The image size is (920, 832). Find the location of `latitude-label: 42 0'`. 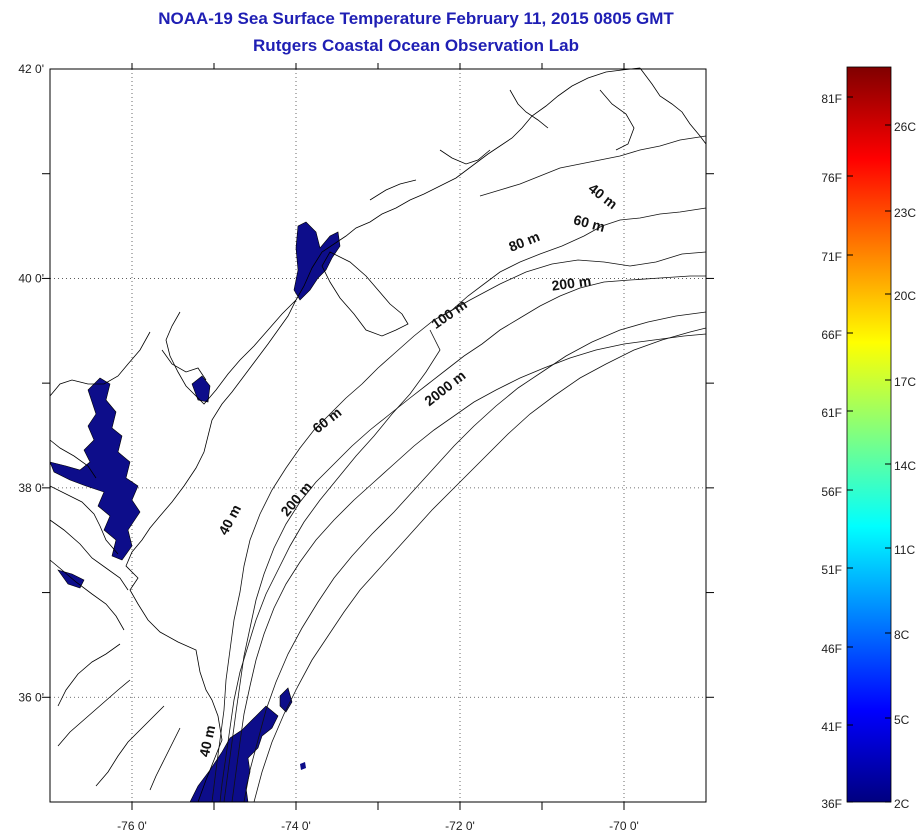

latitude-label: 42 0' is located at coordinates (31, 69).